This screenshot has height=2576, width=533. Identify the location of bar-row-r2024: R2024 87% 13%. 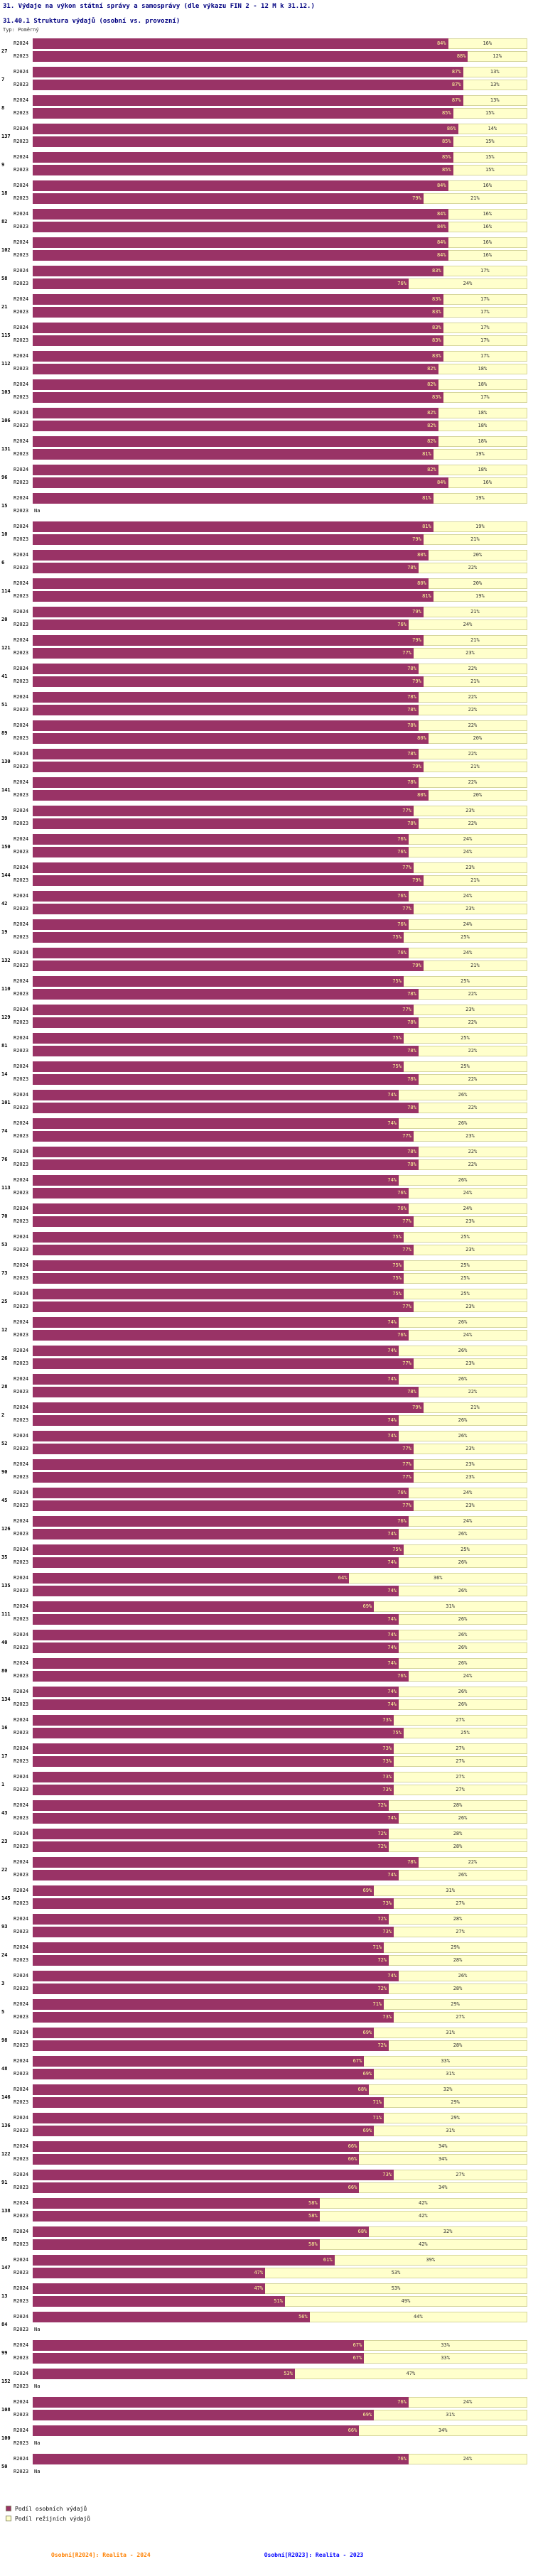
(266, 100).